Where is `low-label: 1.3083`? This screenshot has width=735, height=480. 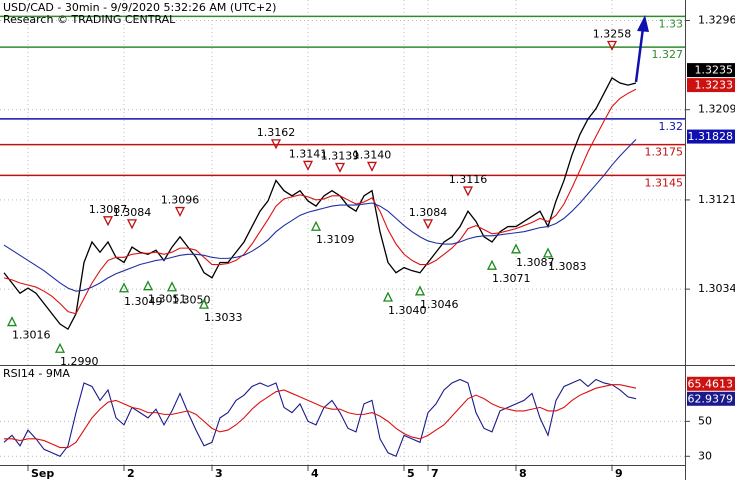
low-label: 1.3083 is located at coordinates (567, 266).